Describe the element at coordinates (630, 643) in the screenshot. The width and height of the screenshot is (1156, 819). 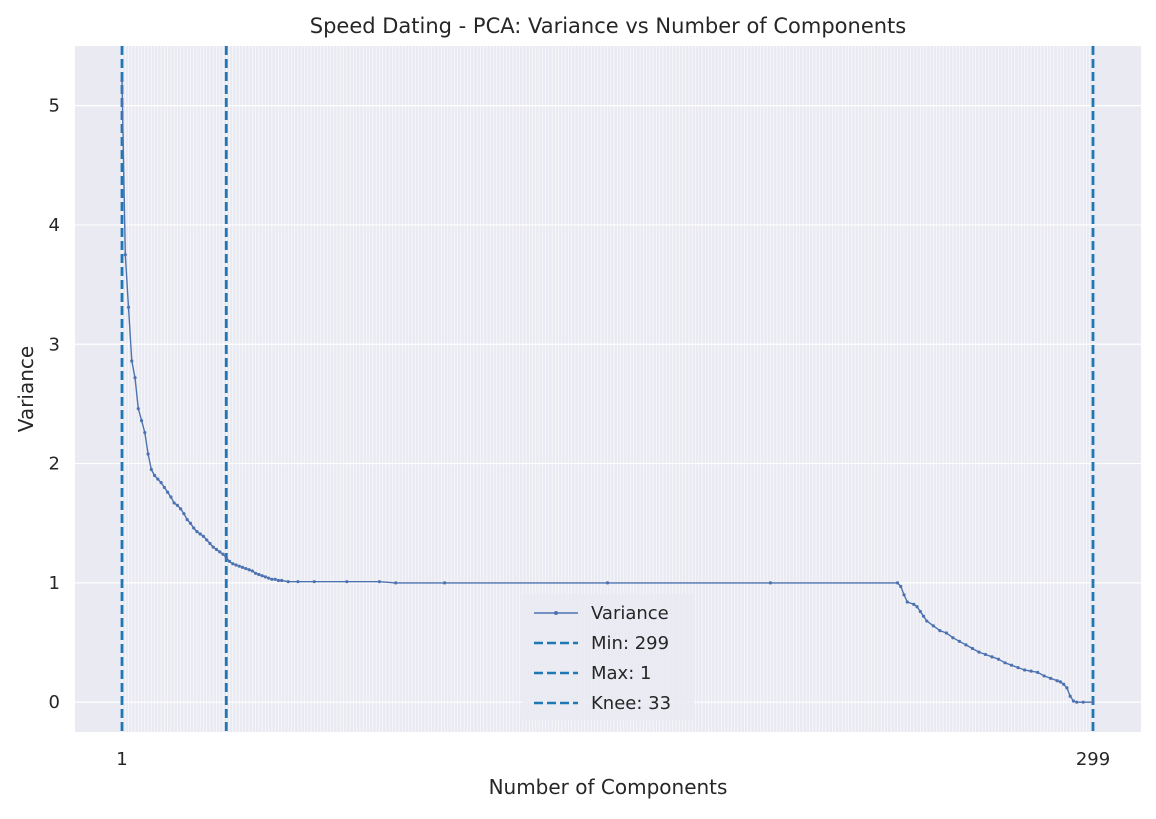
I see `legend-min-label: Min: 299` at that location.